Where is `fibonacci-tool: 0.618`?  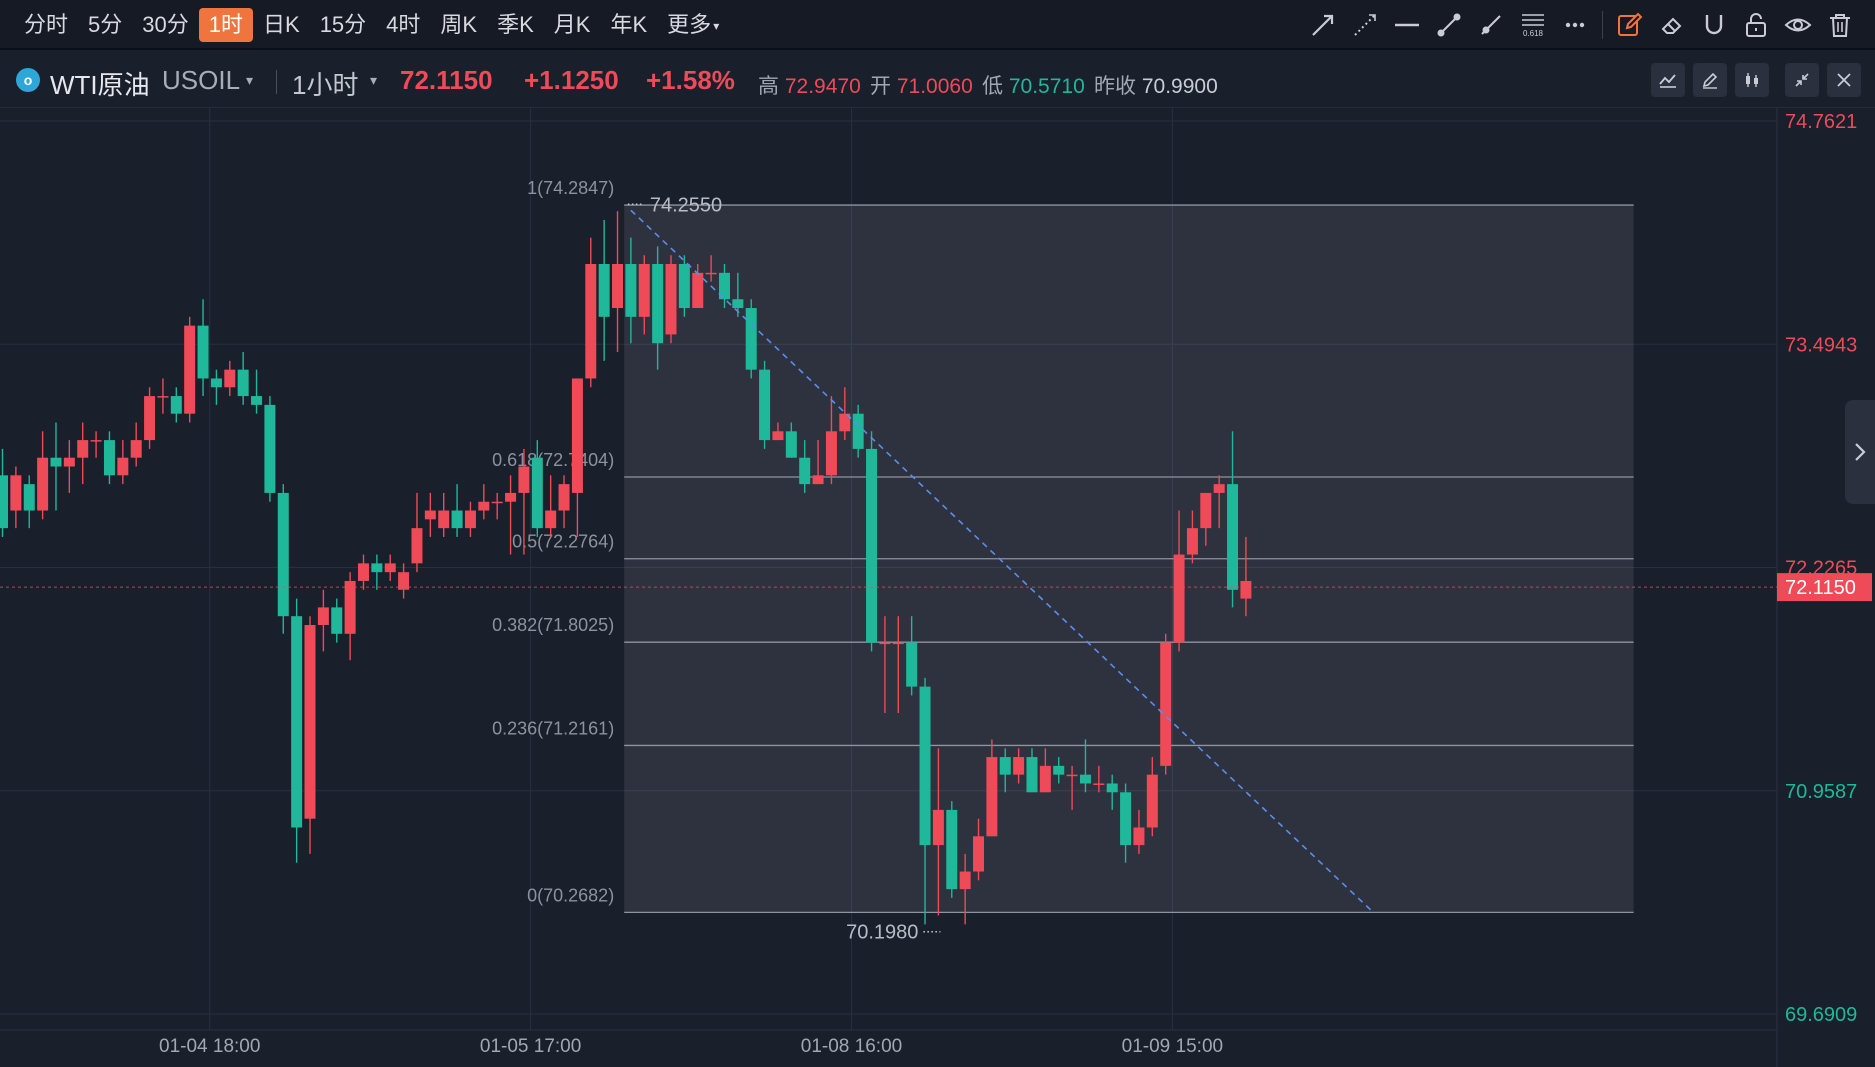
fibonacci-tool: 0.618 is located at coordinates (1533, 25).